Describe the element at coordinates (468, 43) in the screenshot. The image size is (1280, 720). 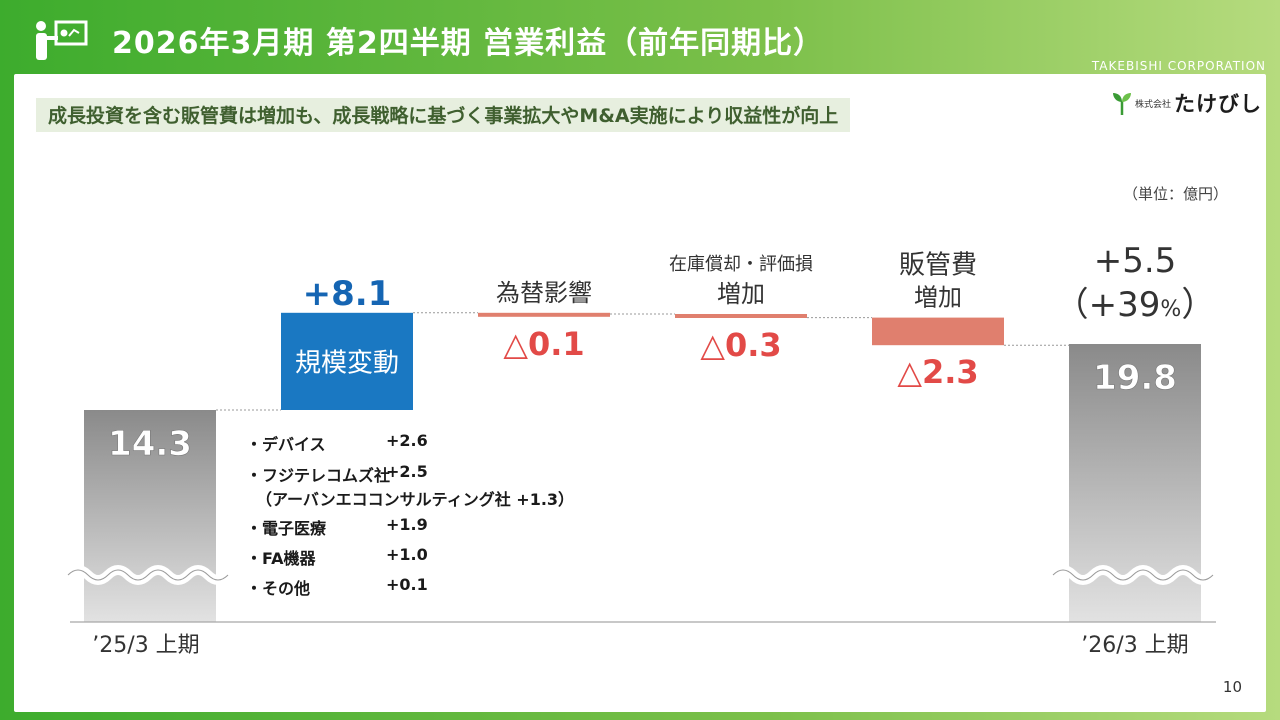
I see `page-title: 2026年3月期 第2四半期 営業利益（前年同期比）` at that location.